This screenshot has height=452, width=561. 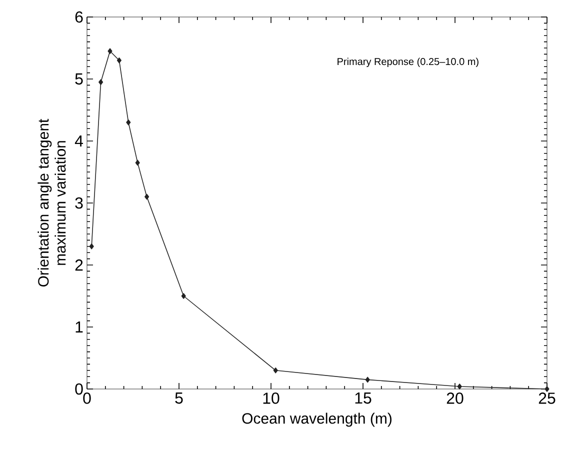 What do you see at coordinates (78, 141) in the screenshot?
I see `y-tick-label: 4` at bounding box center [78, 141].